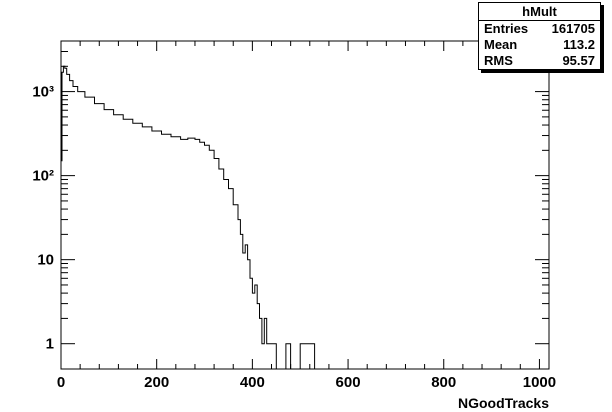 The height and width of the screenshot is (412, 612). What do you see at coordinates (539, 45) in the screenshot?
I see `stats-row-mean: Mean 113.2` at bounding box center [539, 45].